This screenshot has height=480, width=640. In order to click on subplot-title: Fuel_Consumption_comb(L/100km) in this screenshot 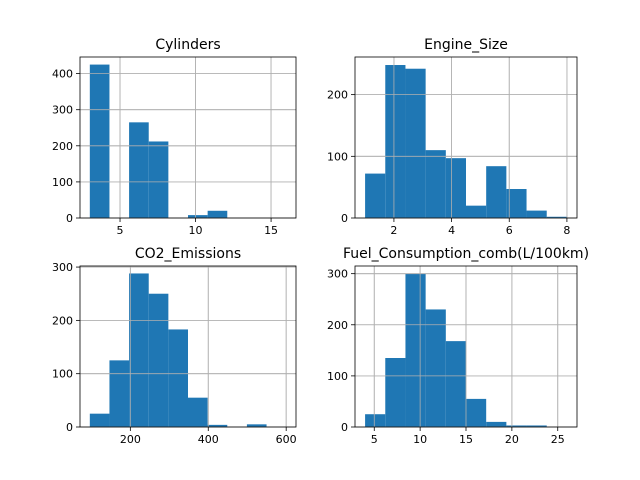, I will do `click(466, 254)`.